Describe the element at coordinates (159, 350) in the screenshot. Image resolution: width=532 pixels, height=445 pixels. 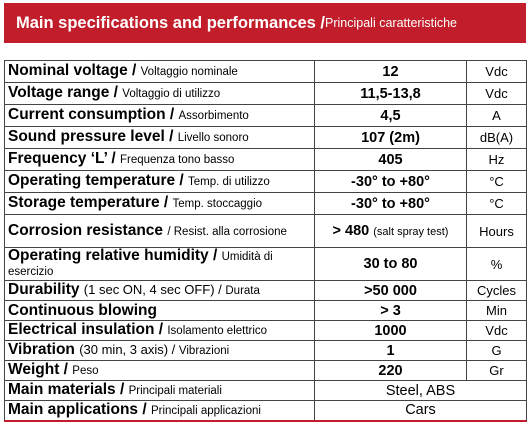
I see `spec-label: Vibration (30 min, 3 axis) / Vibrazioni` at that location.